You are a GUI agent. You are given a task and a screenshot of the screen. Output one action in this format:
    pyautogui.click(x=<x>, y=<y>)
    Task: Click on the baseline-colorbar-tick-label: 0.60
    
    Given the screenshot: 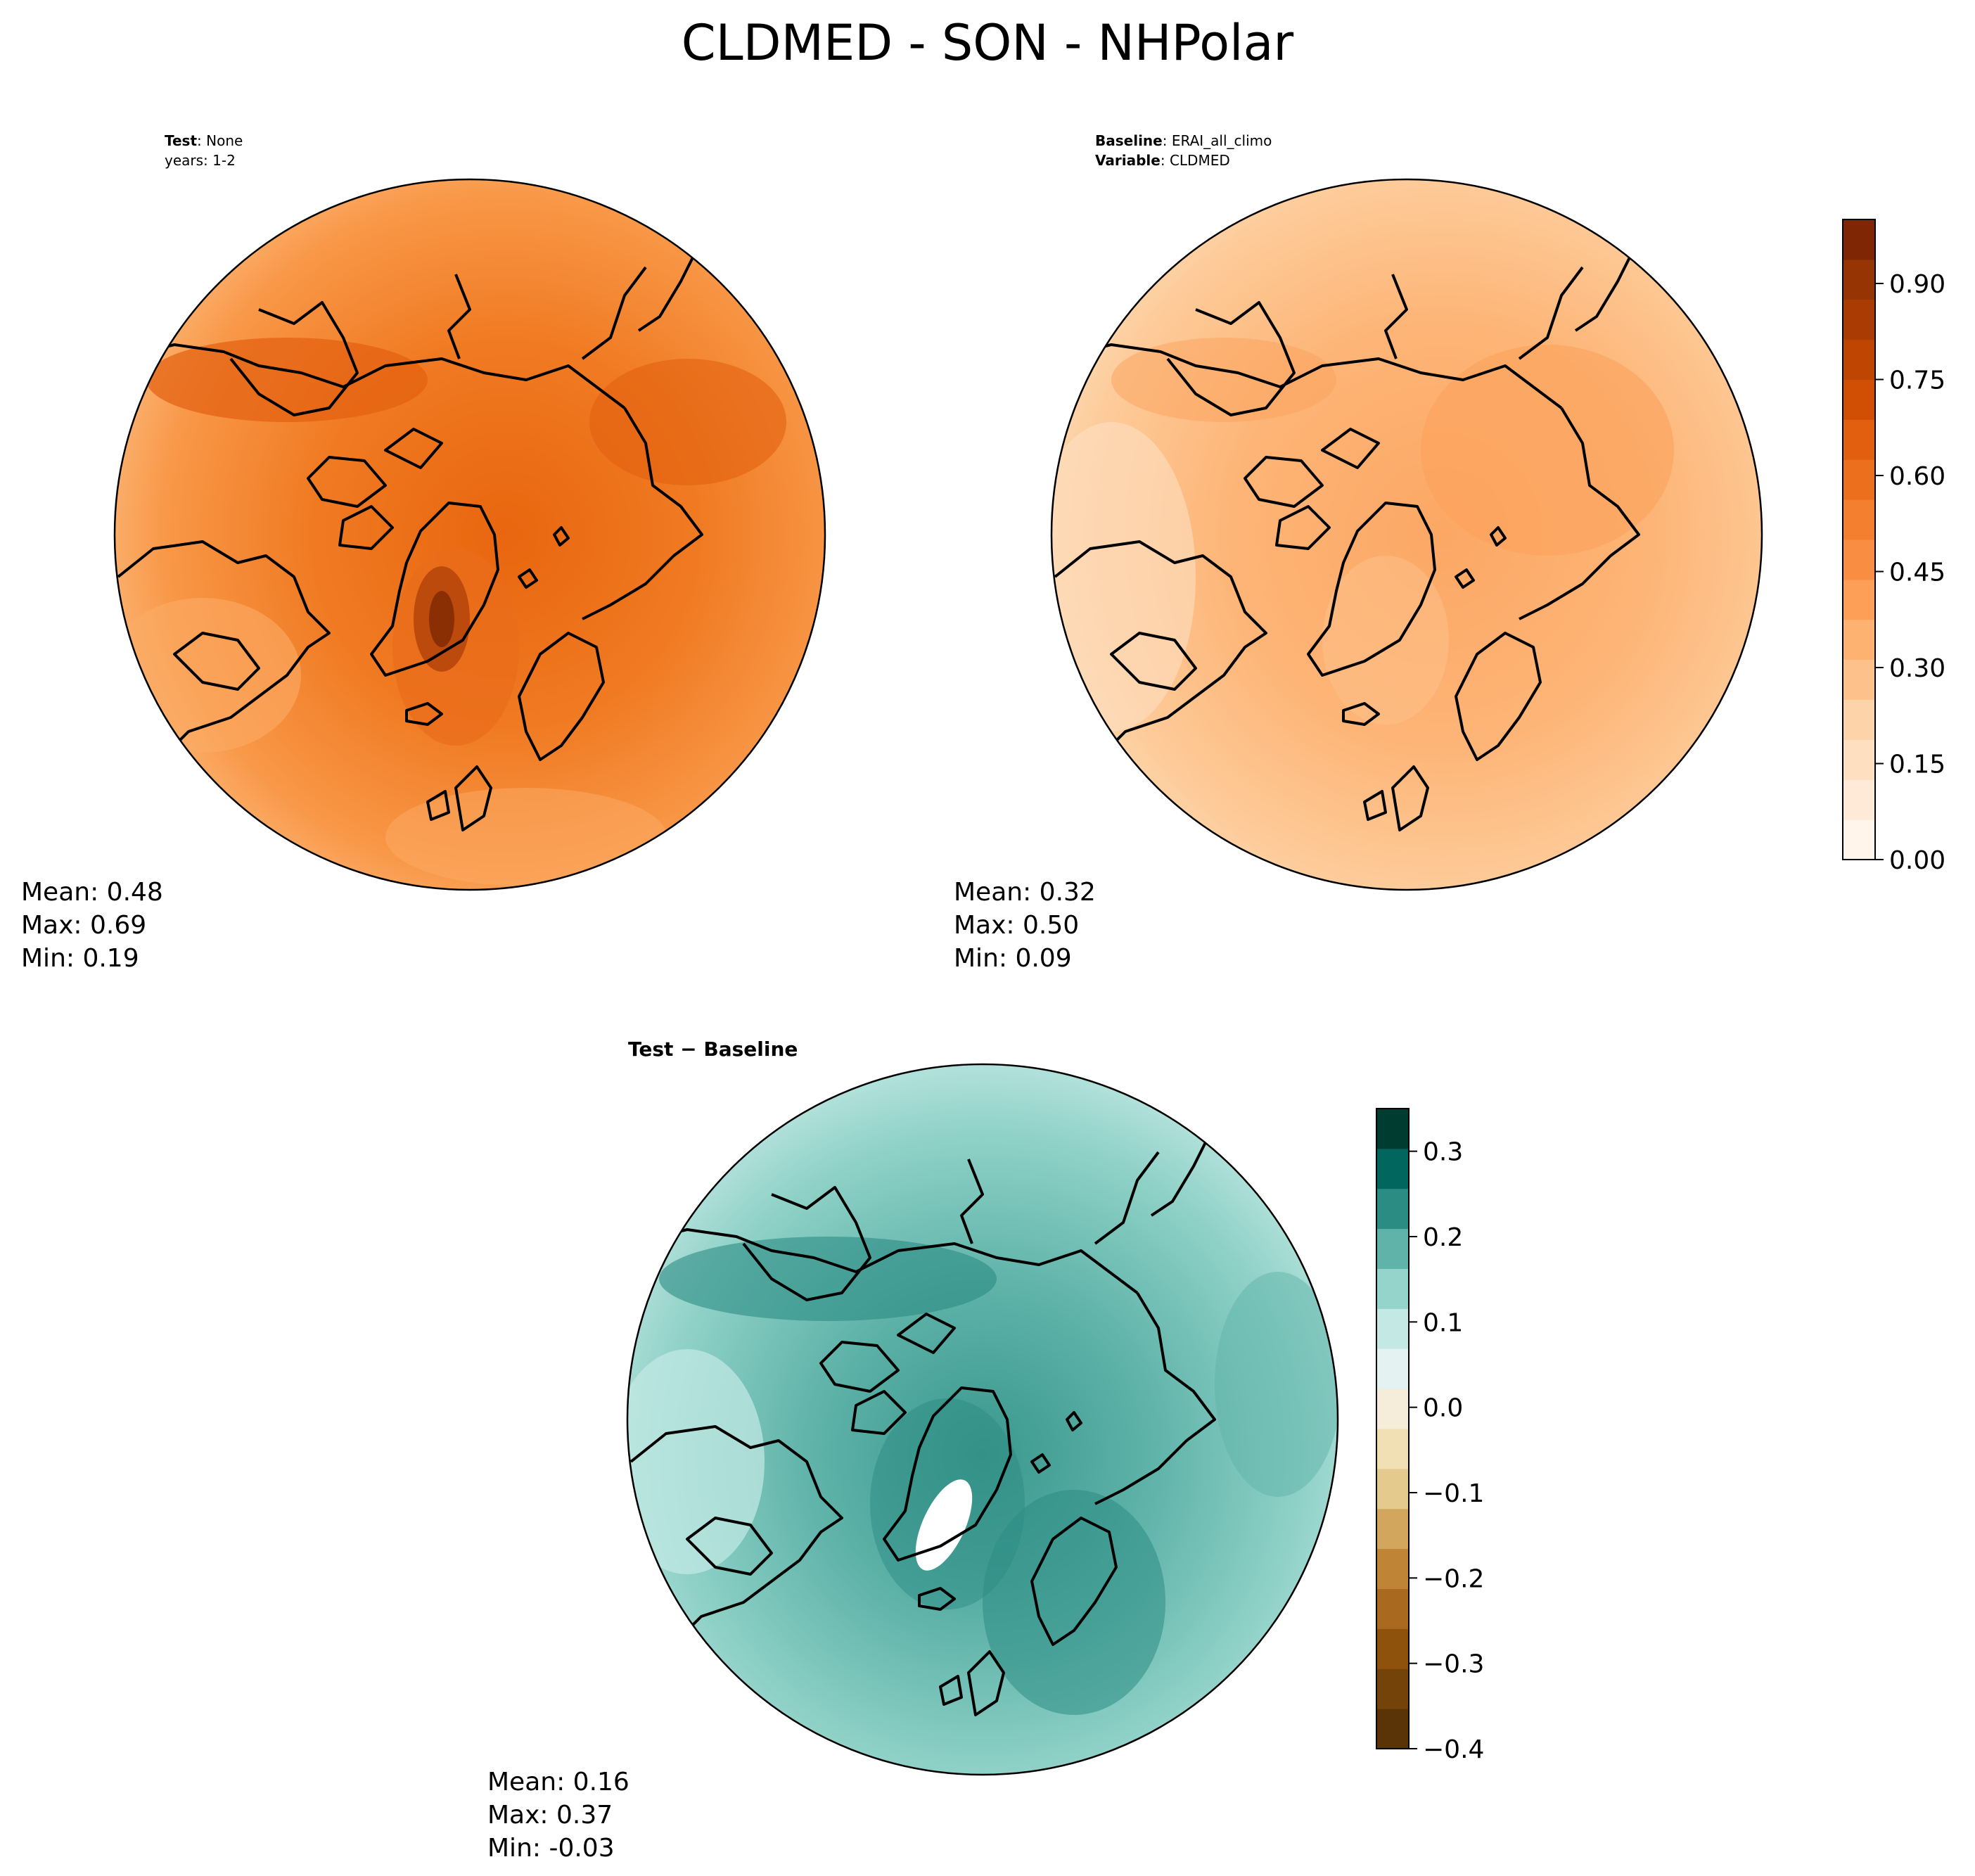 What is the action you would take?
    pyautogui.click(x=1917, y=477)
    